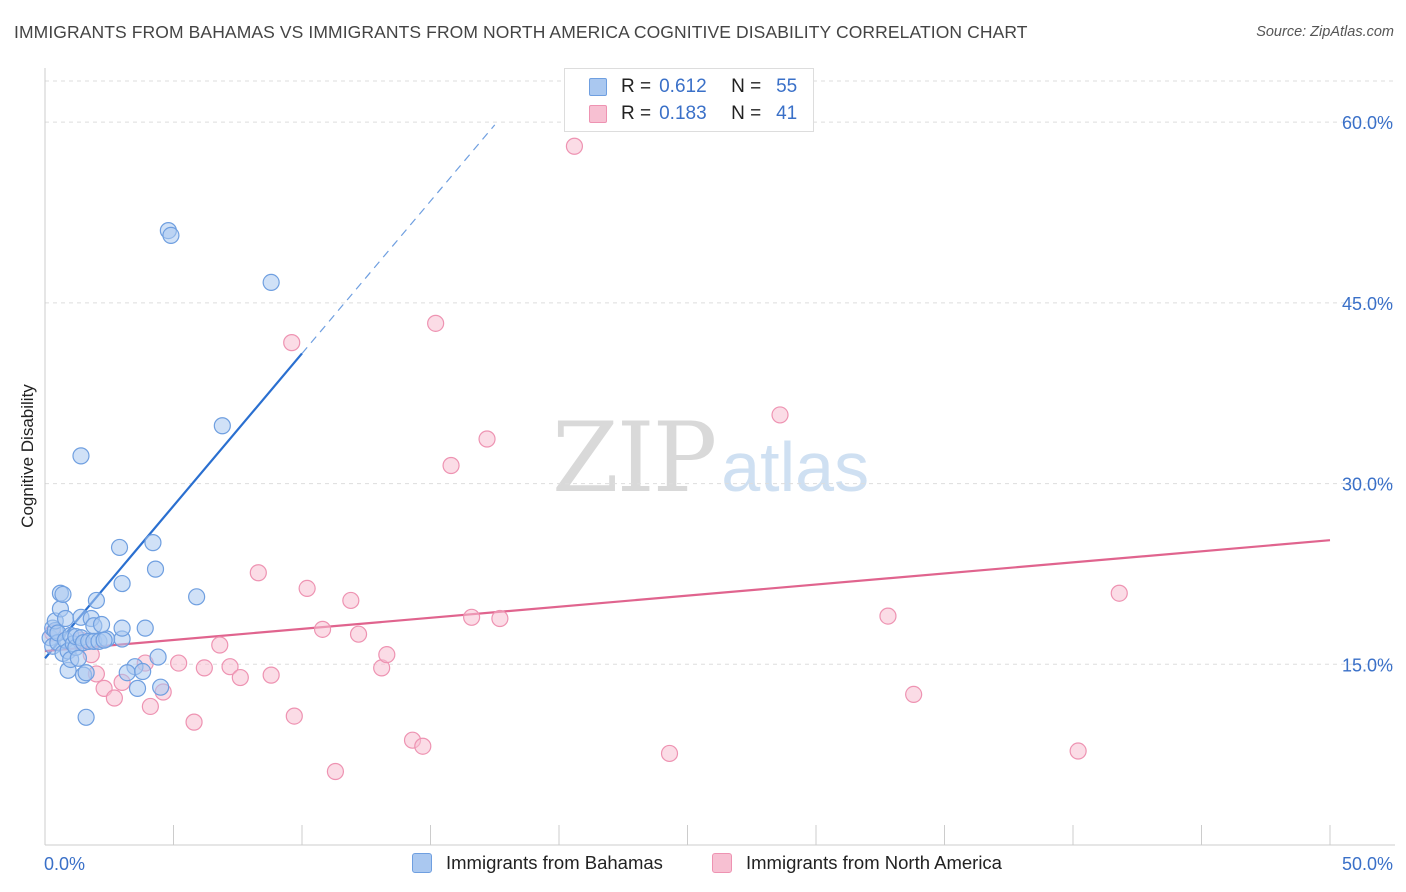 The image size is (1406, 892). Describe the element at coordinates (1367, 485) in the screenshot. I see `y-tick-label-30: 30.0%` at that location.